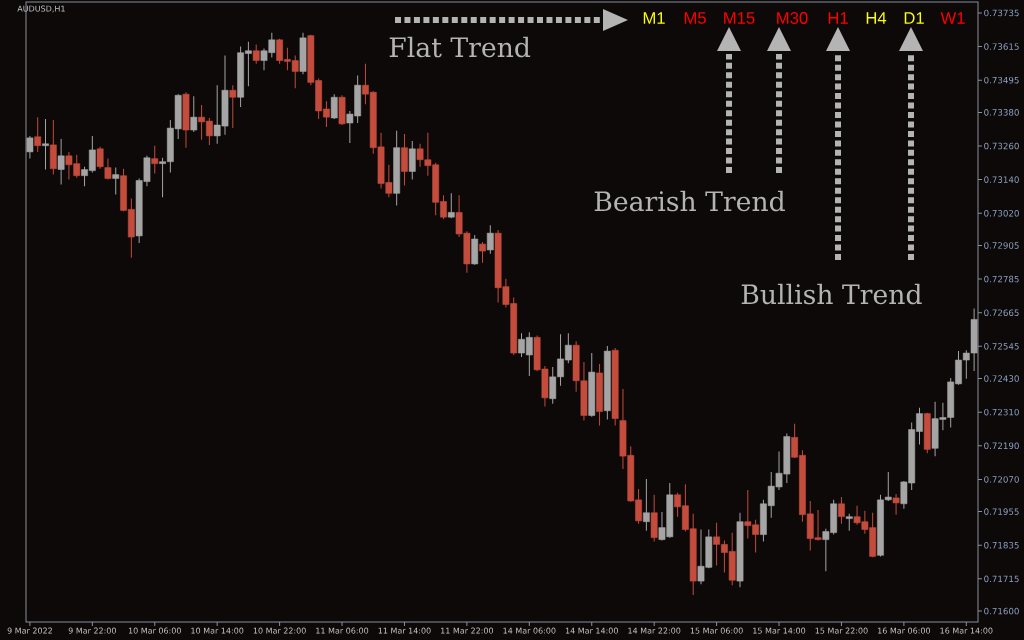 The image size is (1024, 640). I want to click on y-tick-label: 0.73020, so click(1001, 213).